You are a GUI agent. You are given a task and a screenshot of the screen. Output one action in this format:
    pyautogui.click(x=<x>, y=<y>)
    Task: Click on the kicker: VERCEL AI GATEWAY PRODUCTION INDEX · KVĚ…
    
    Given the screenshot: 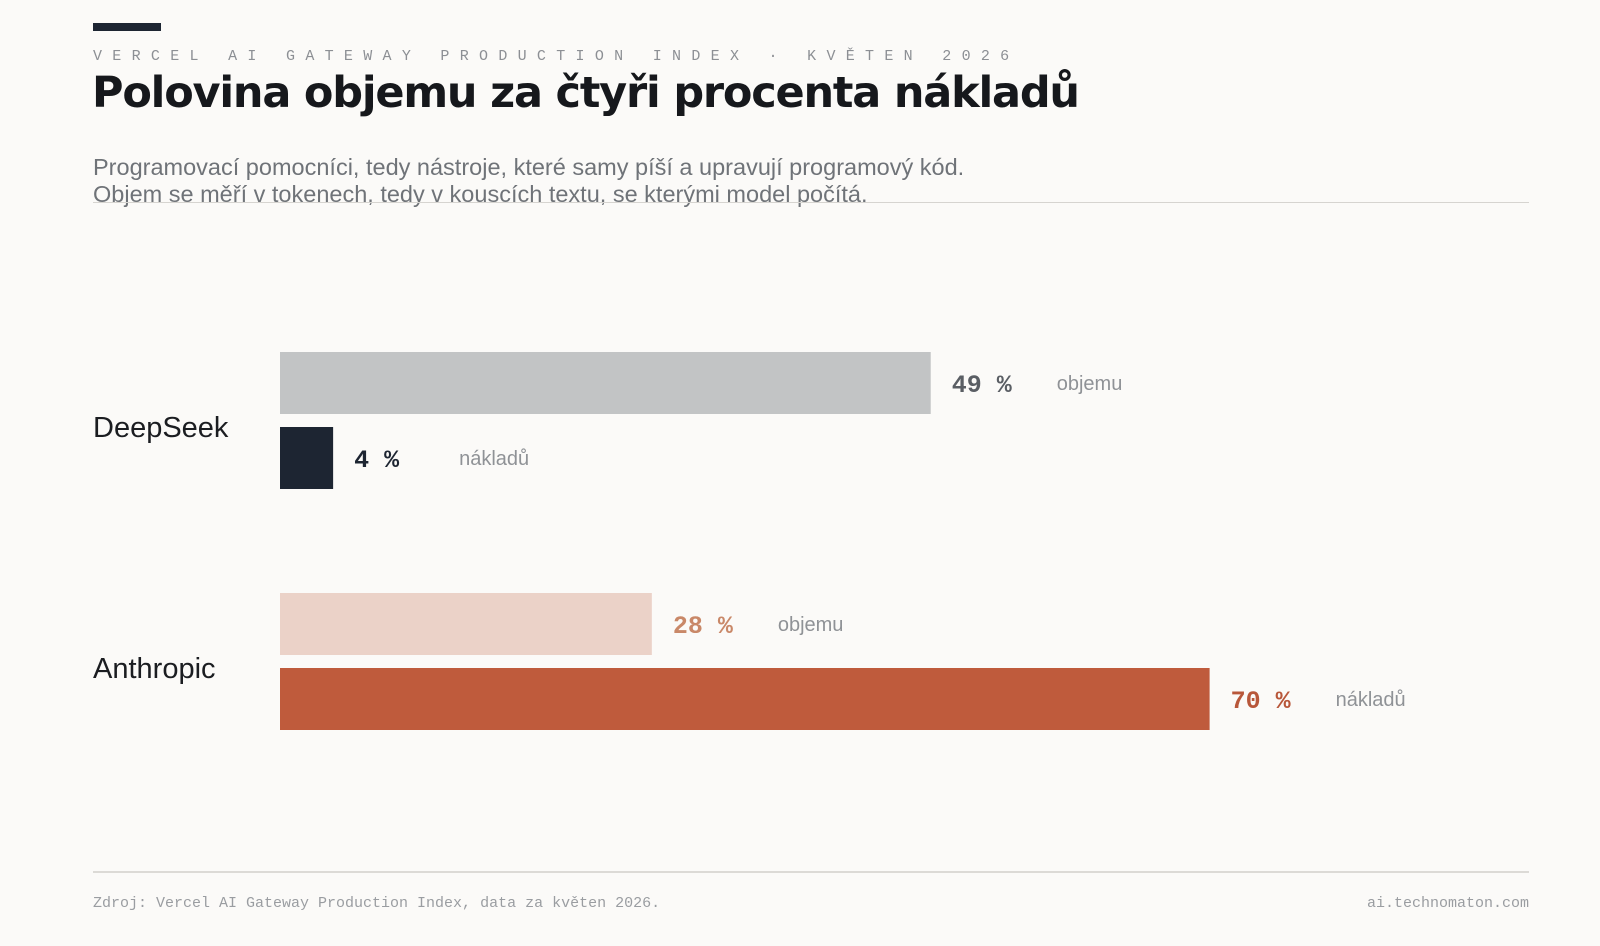 What is the action you would take?
    pyautogui.click(x=556, y=56)
    